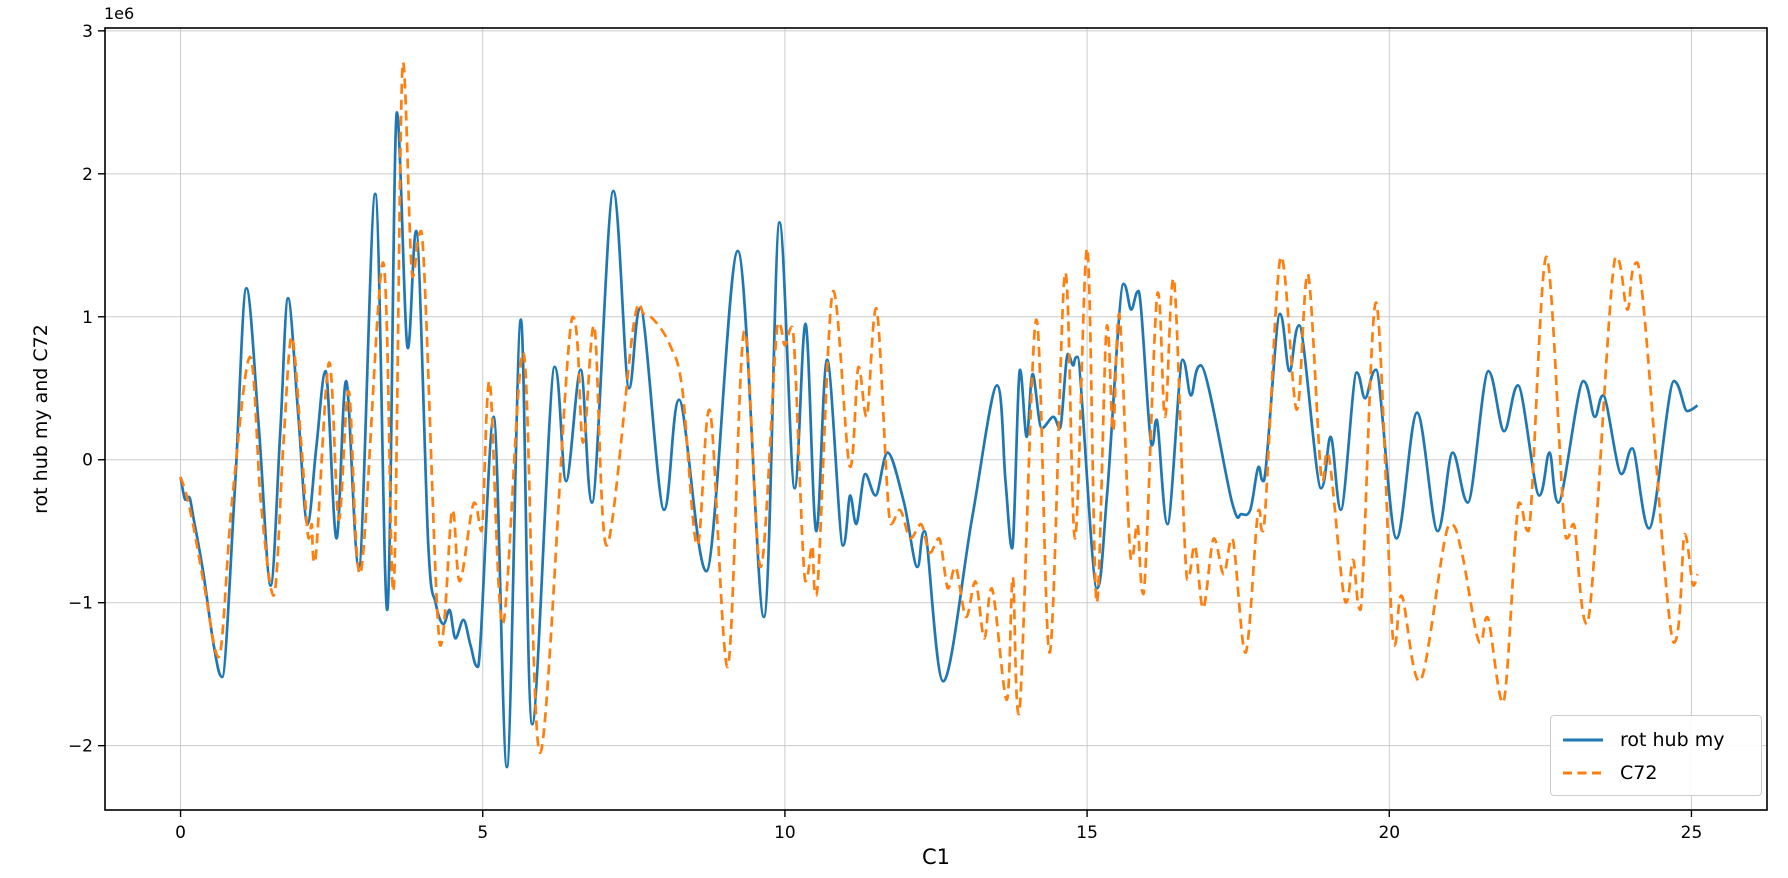 The image size is (1788, 878). I want to click on legend: rot hub my C72, so click(1656, 755).